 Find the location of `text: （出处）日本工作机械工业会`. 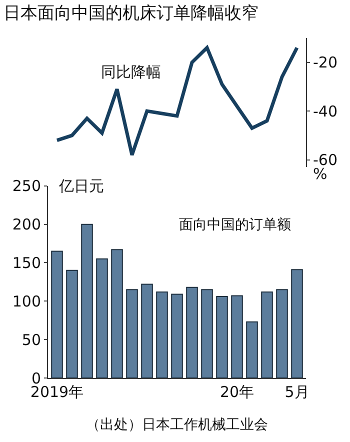

text: （出处）日本工作机械工业会 is located at coordinates (177, 425).